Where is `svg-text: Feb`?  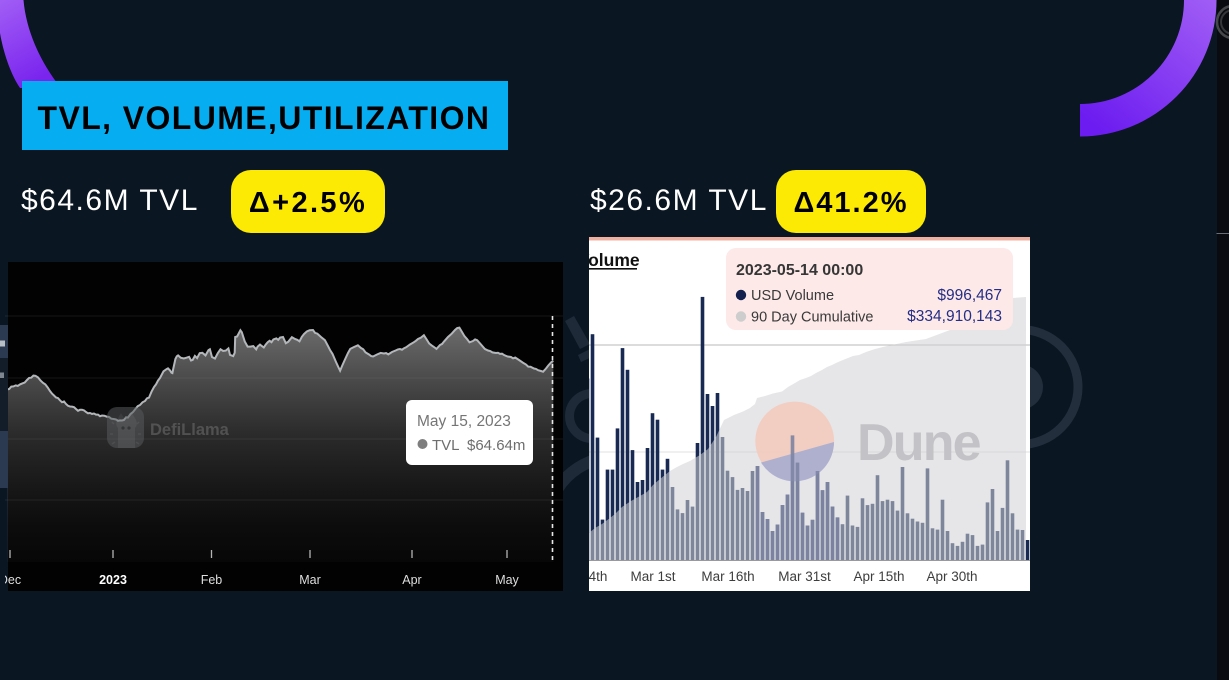
svg-text: Feb is located at coordinates (212, 580).